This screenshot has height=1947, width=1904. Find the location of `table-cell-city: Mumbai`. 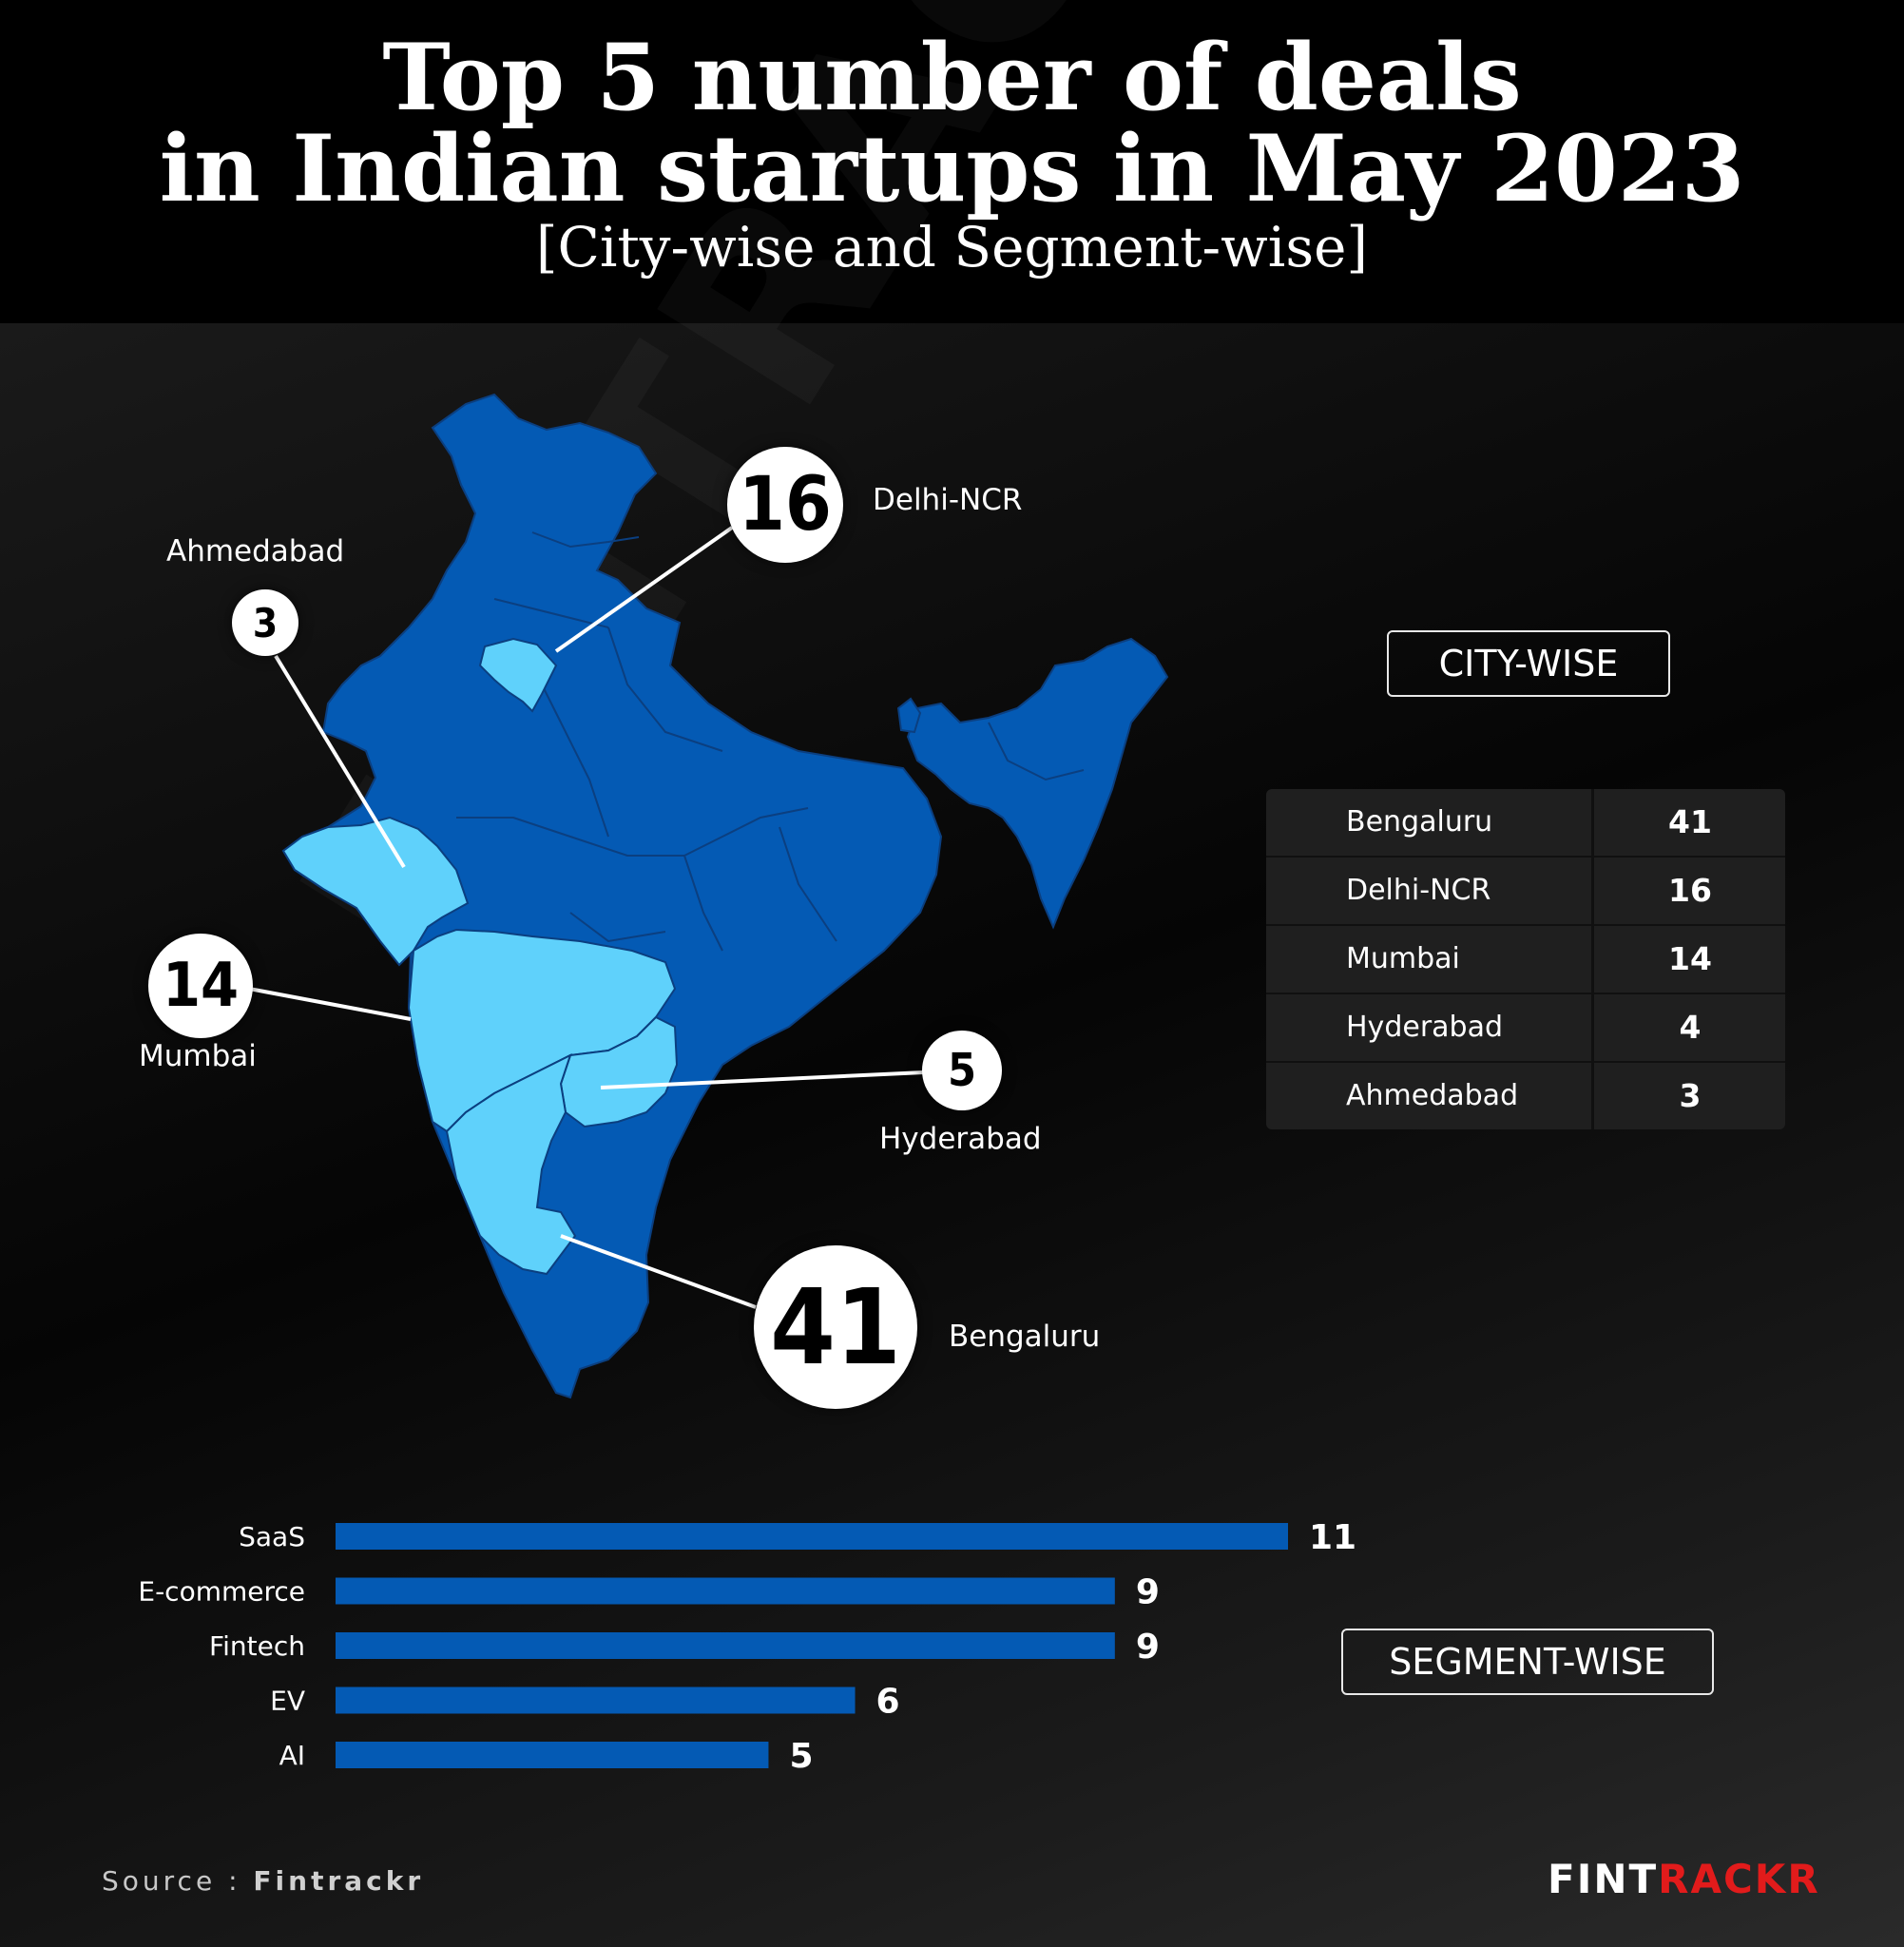

table-cell-city: Mumbai is located at coordinates (1403, 959).